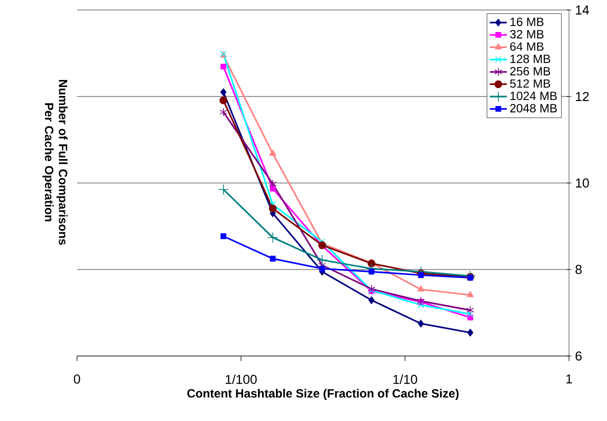 Image resolution: width=607 pixels, height=421 pixels. I want to click on legend-label: 64 MB, so click(527, 46).